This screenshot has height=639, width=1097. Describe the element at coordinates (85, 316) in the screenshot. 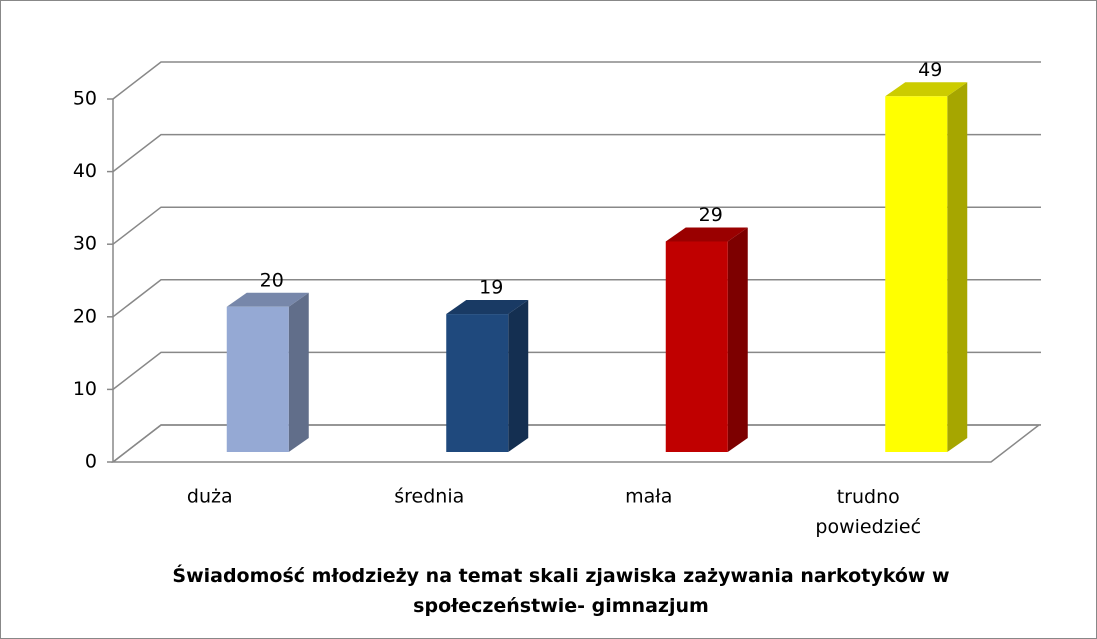

I see `y-tick-label: 20` at that location.